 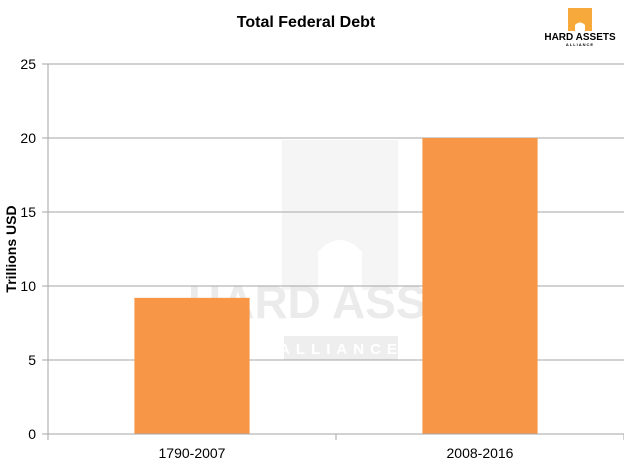 What do you see at coordinates (28, 212) in the screenshot?
I see `y-tick-label: 15` at bounding box center [28, 212].